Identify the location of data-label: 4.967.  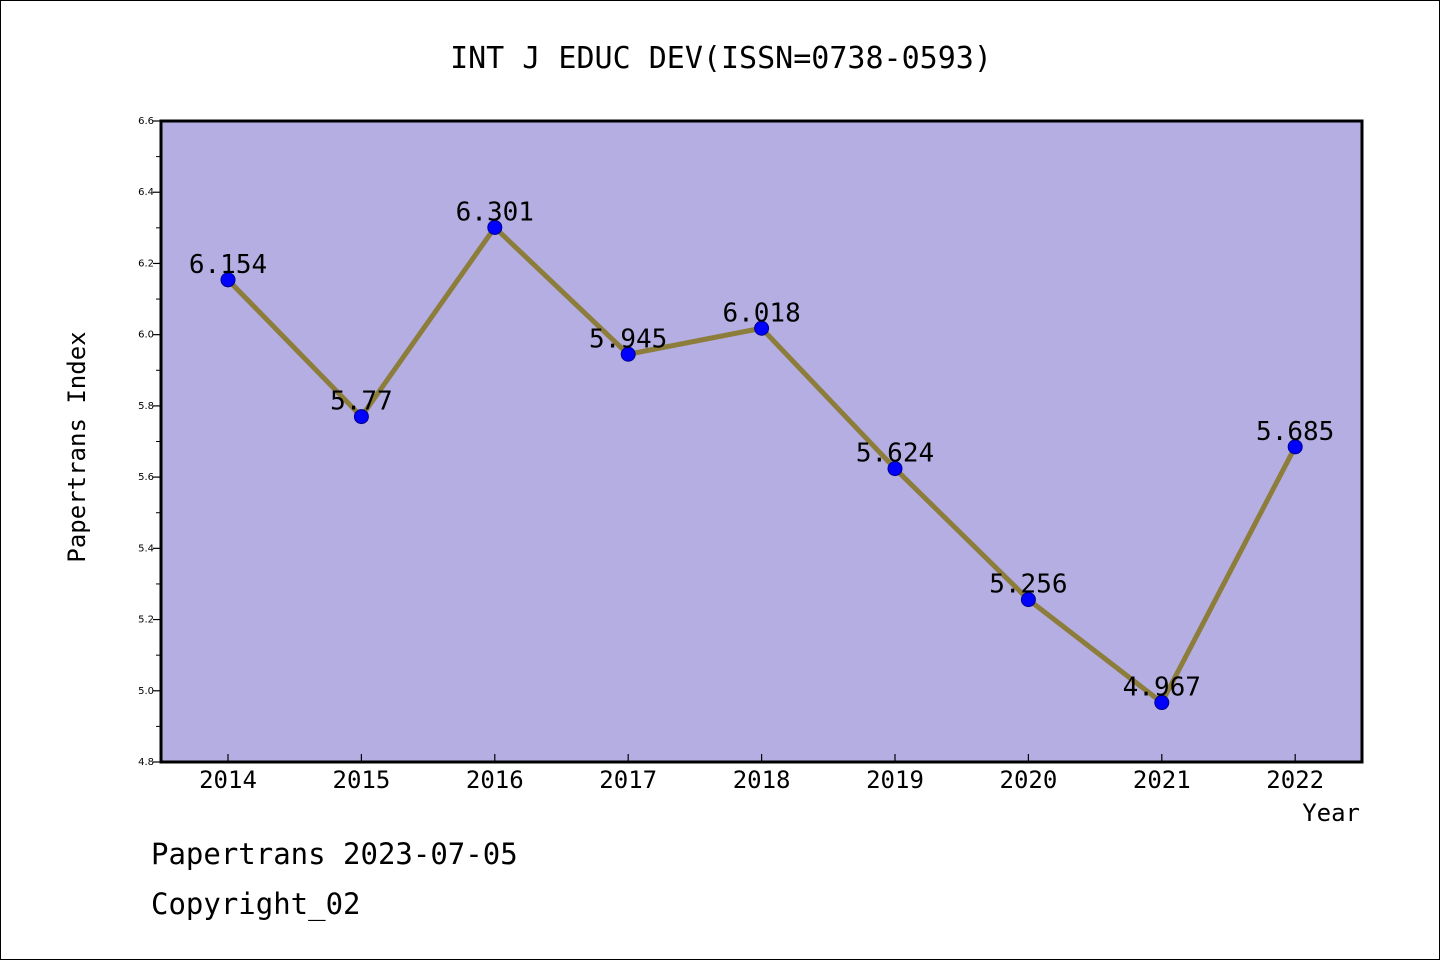
(1162, 688).